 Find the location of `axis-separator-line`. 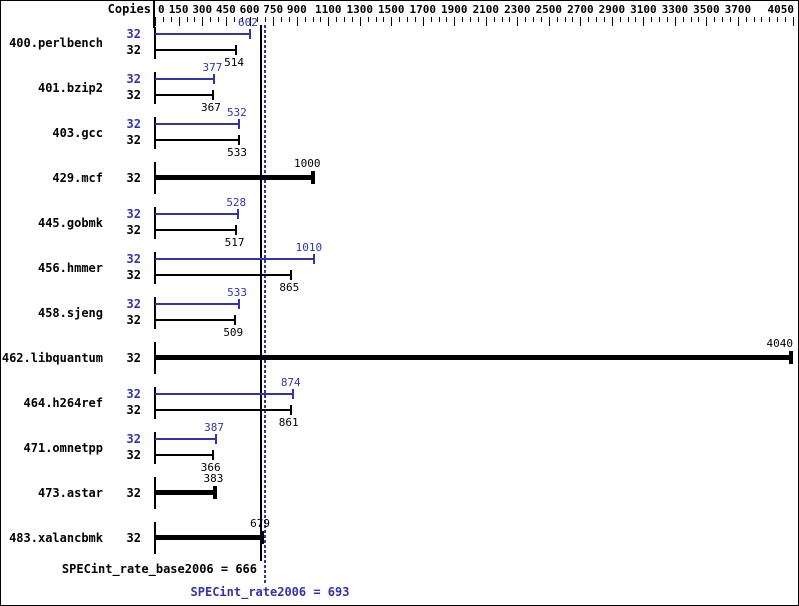

axis-separator-line is located at coordinates (154, 14).